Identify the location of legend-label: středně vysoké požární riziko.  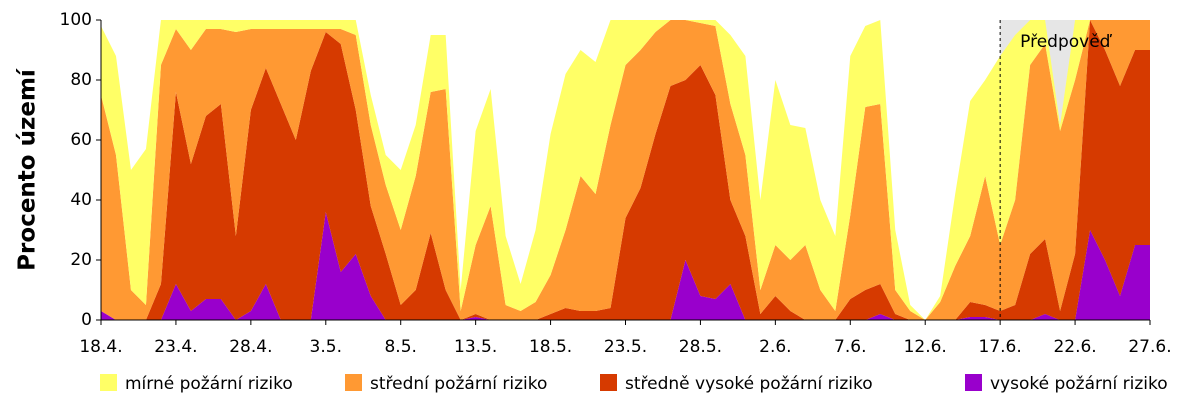
(749, 384).